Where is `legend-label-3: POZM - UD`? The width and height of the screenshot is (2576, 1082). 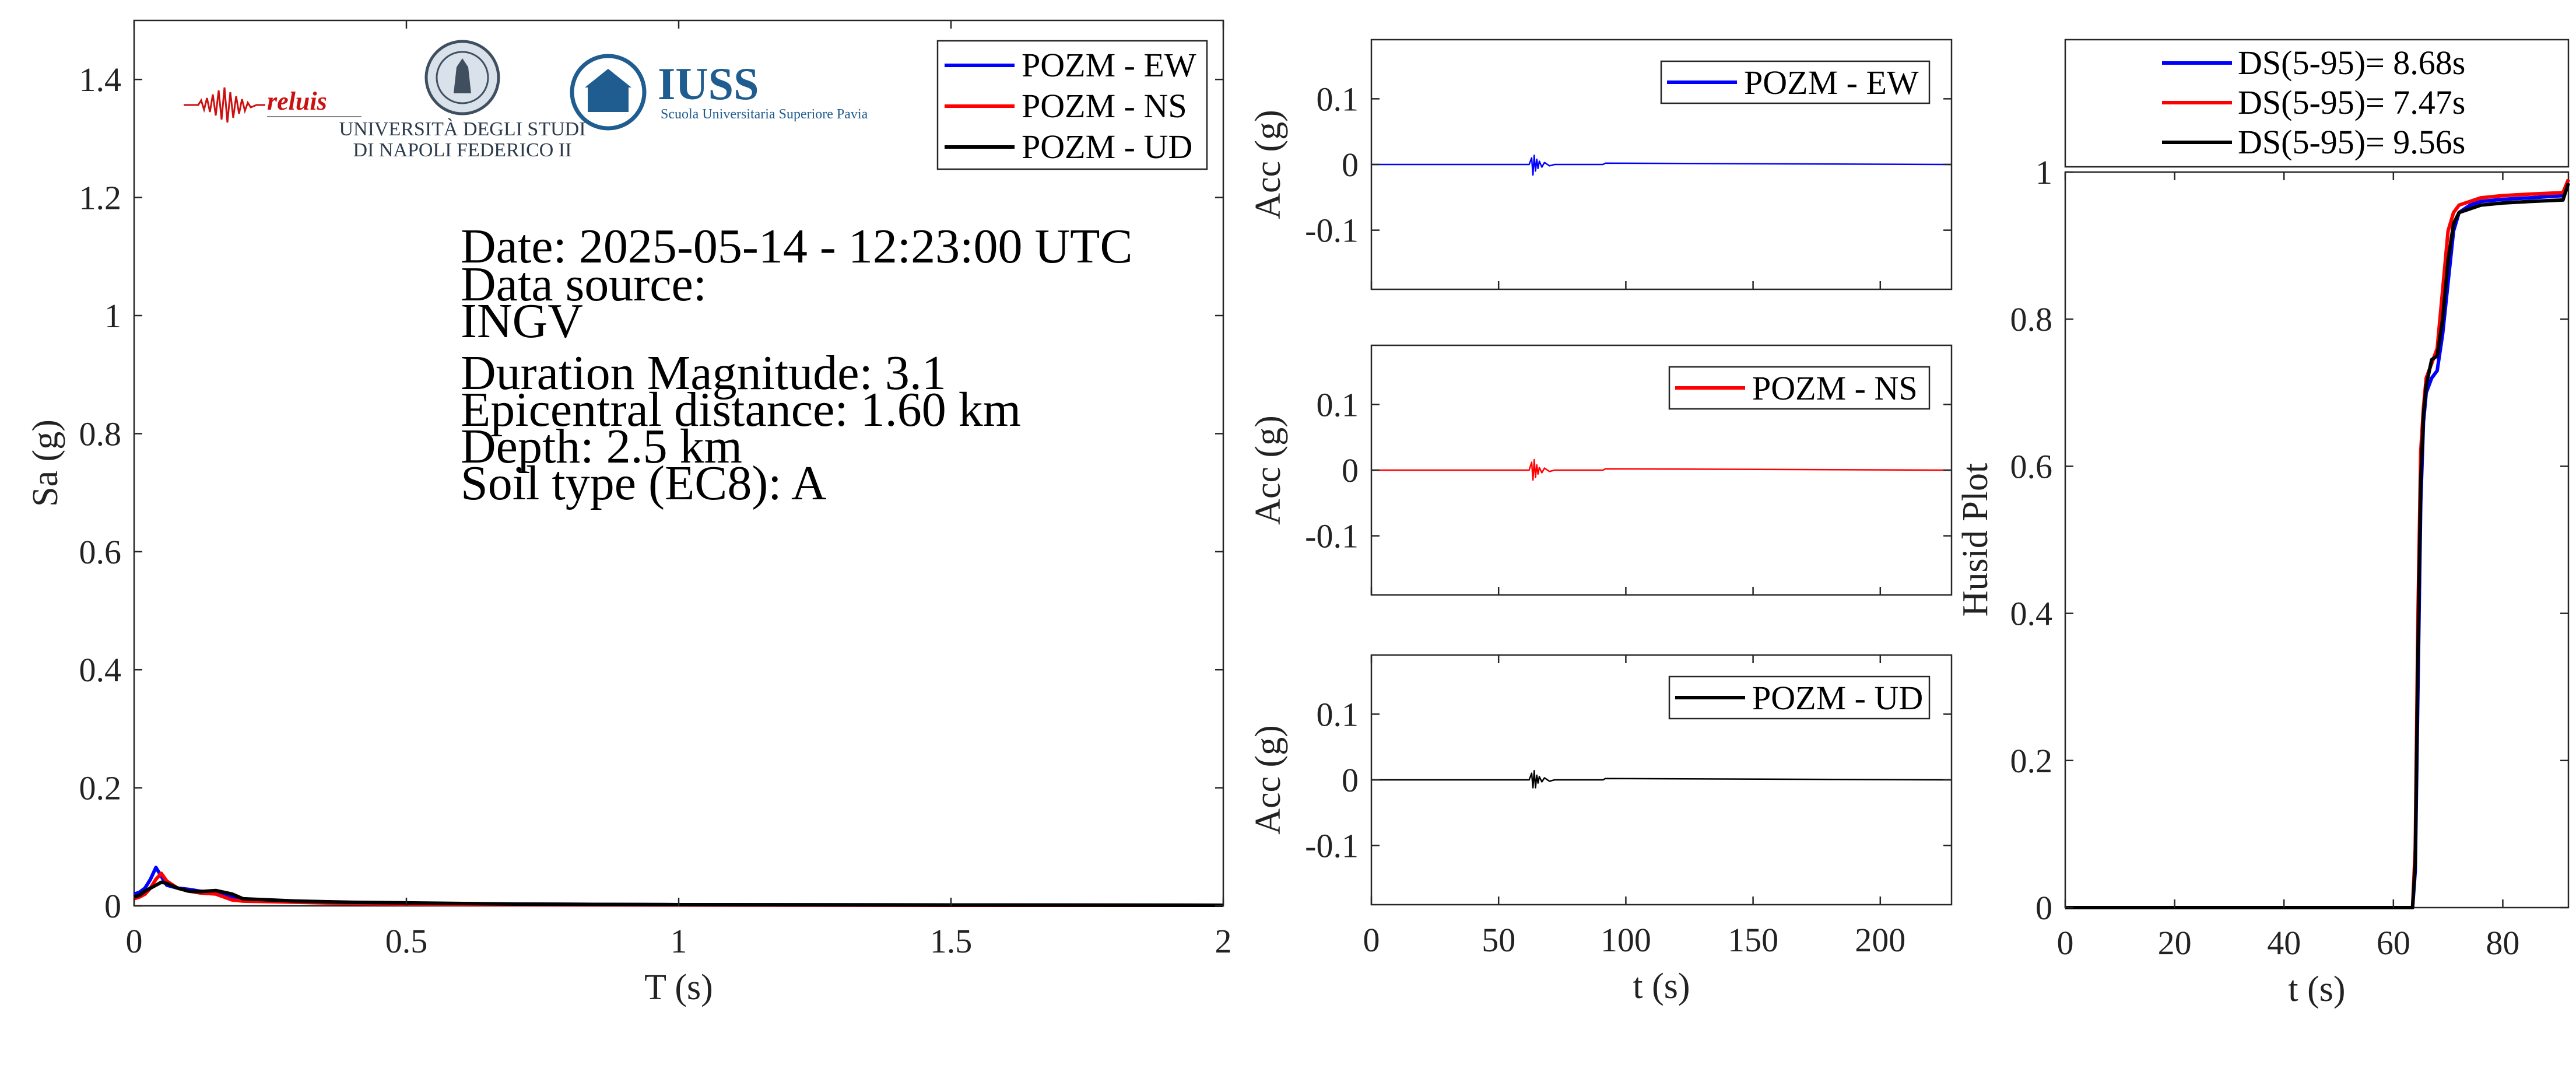
legend-label-3: POZM - UD is located at coordinates (1107, 147).